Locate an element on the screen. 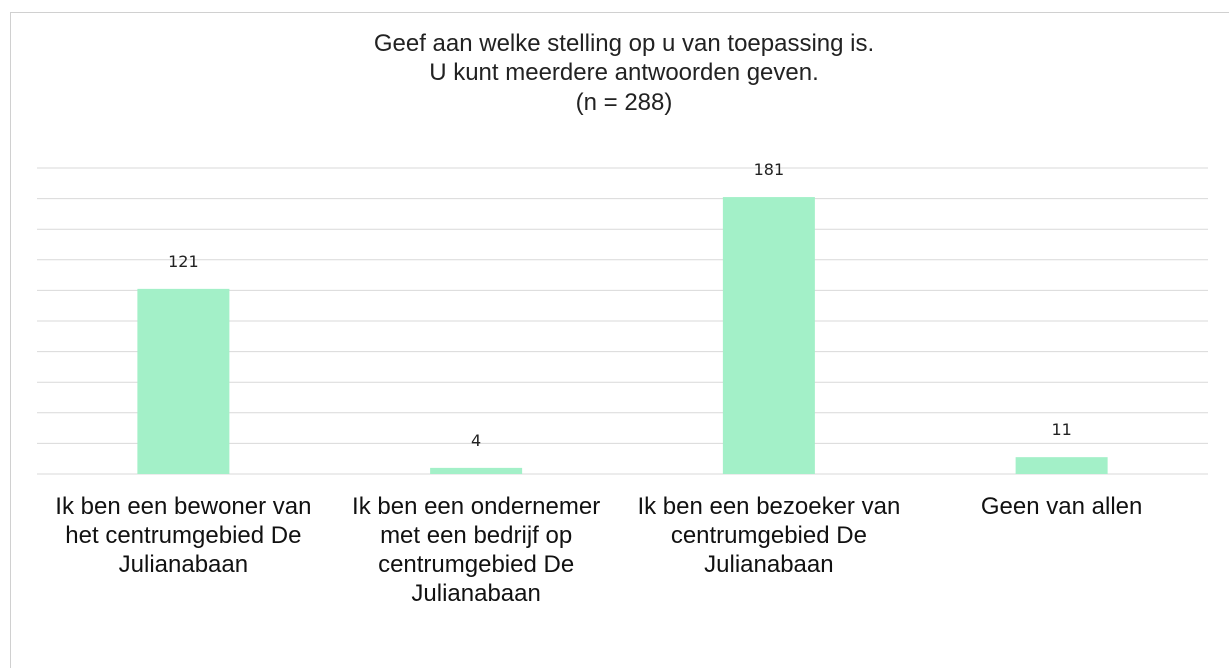 Image resolution: width=1229 pixels, height=668 pixels. chart-title: (n = 288) is located at coordinates (624, 102).